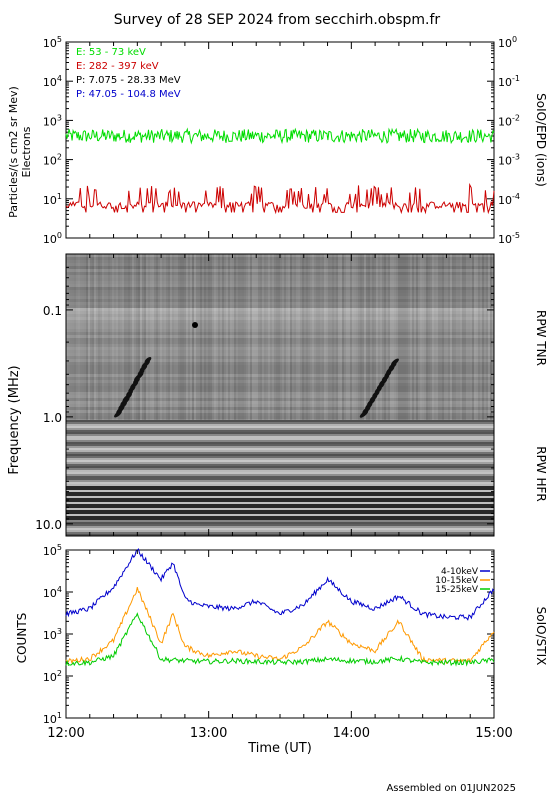 The width and height of the screenshot is (550, 800). Describe the element at coordinates (26, 151) in the screenshot. I see `epd-ylabel-line2: Electrons` at that location.